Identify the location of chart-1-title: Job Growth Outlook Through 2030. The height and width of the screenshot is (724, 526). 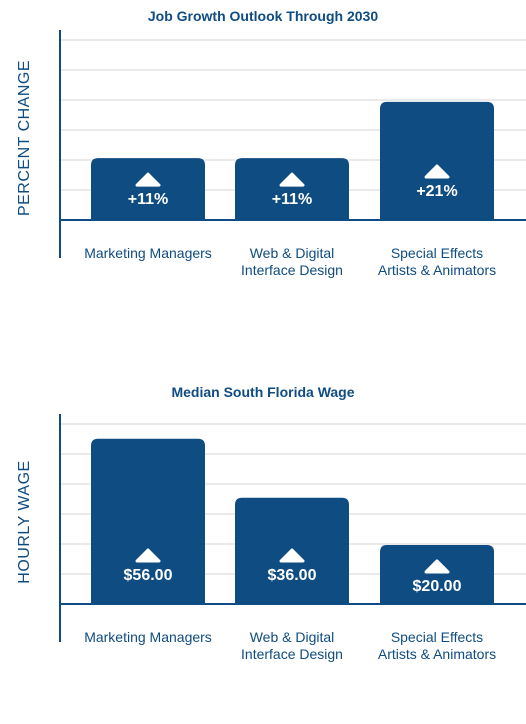
(263, 16).